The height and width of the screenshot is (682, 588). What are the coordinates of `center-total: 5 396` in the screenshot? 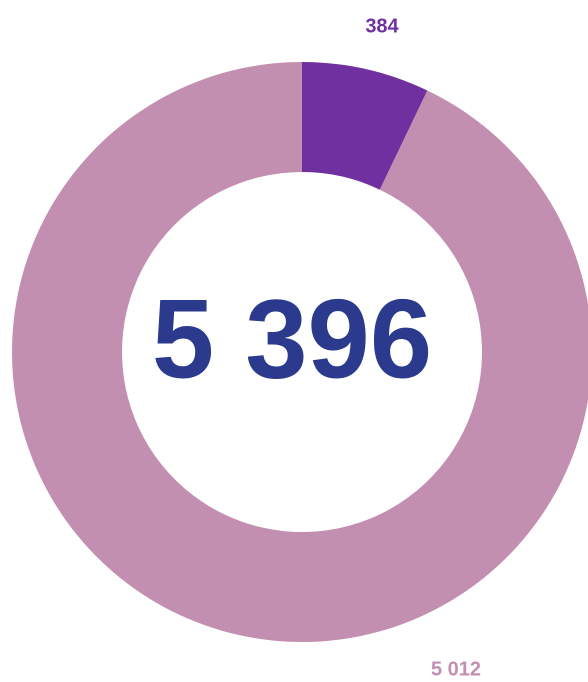 It's located at (292, 339).